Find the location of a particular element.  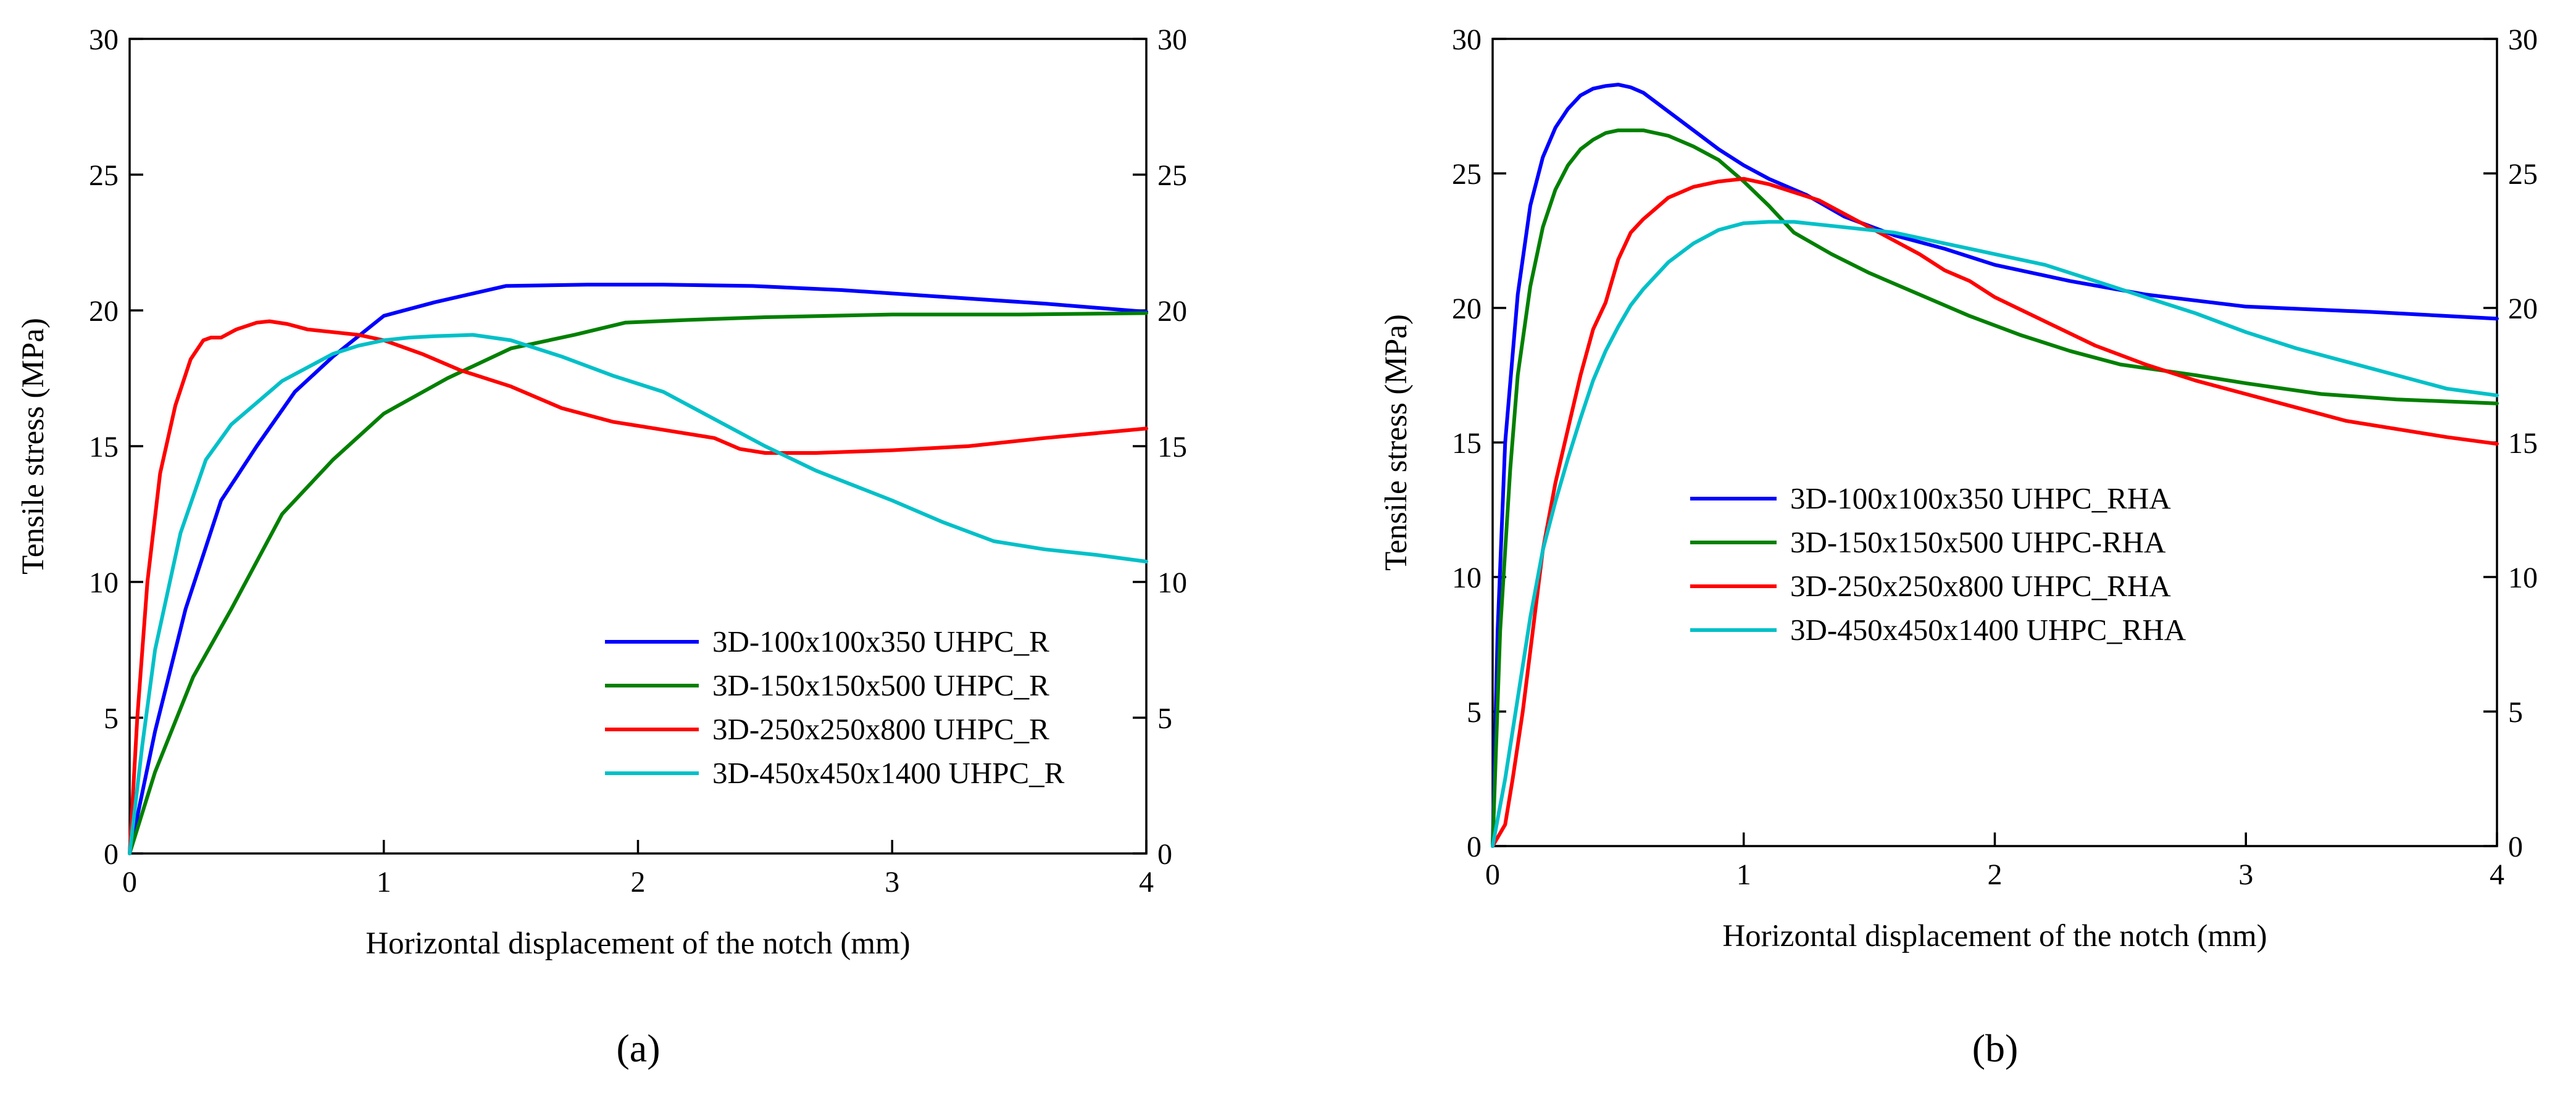

legend-label-4: 3D-450x450x1400 UHPC_R is located at coordinates (888, 773).